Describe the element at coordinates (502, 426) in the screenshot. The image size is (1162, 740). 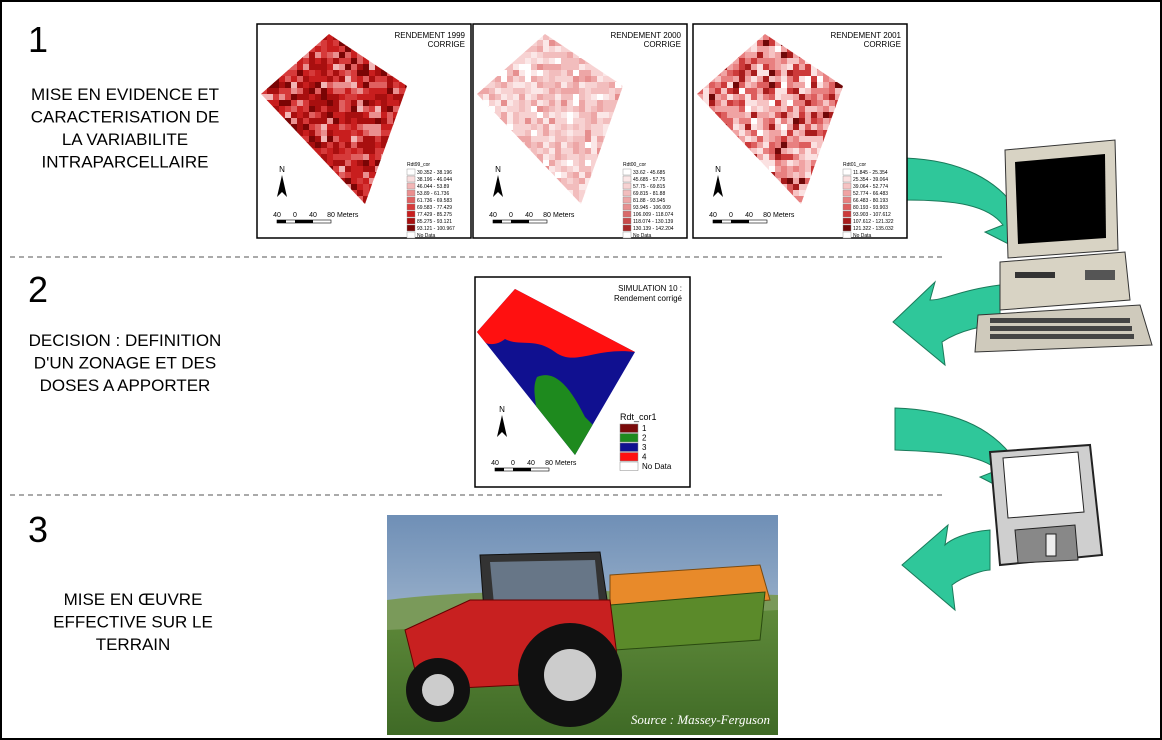
I see `north-arrow` at that location.